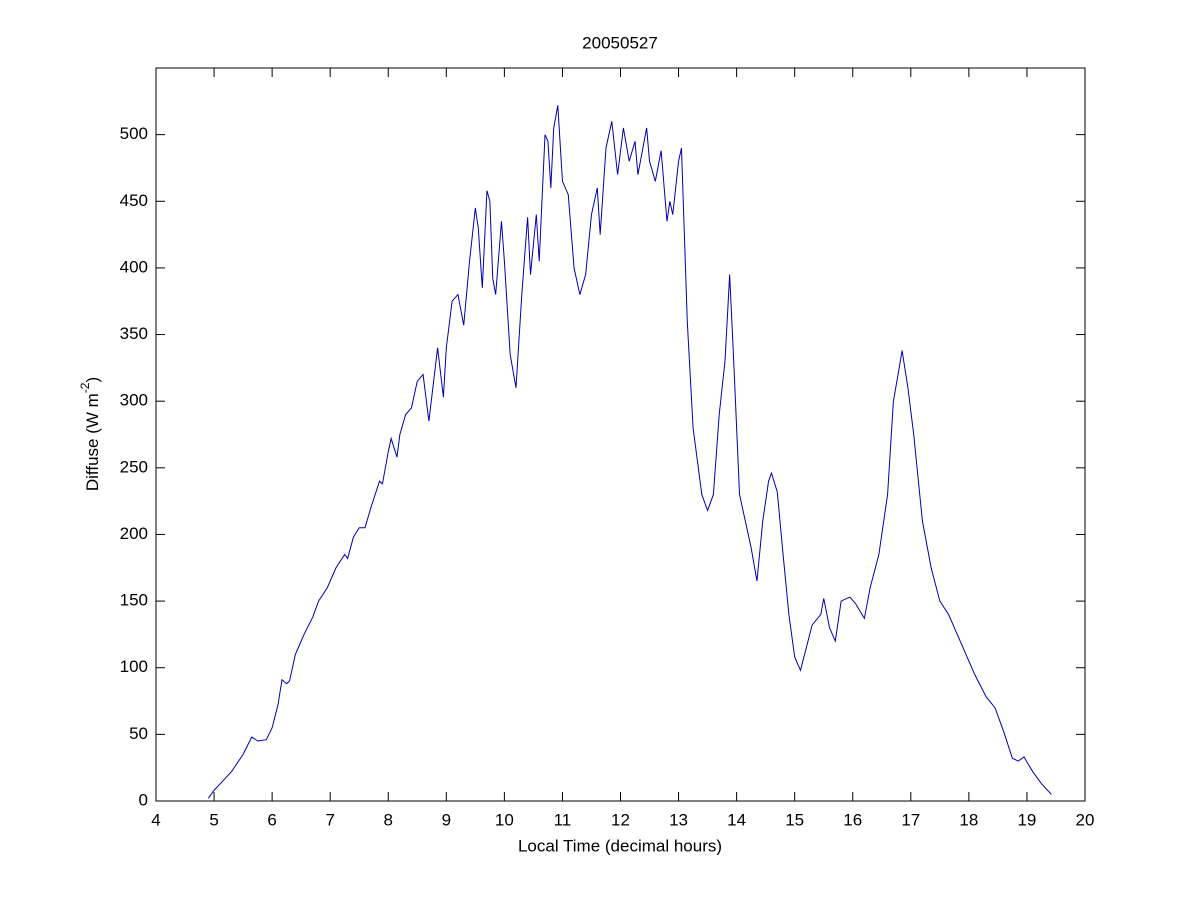 Image resolution: width=1200 pixels, height=900 pixels. What do you see at coordinates (134, 400) in the screenshot?
I see `y-tick-label: 300` at bounding box center [134, 400].